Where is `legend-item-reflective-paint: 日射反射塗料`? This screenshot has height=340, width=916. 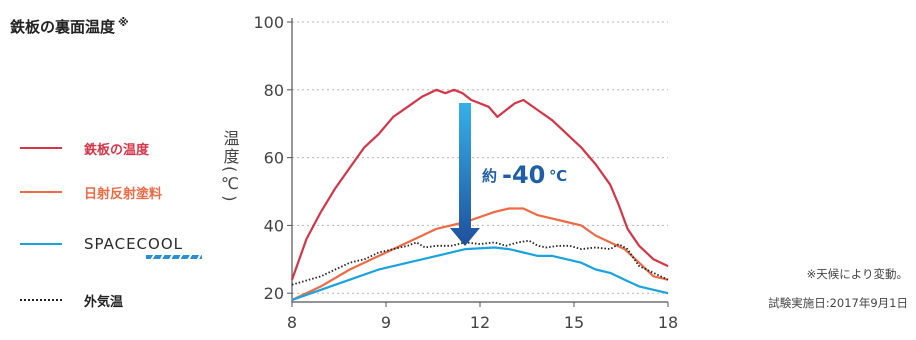 legend-item-reflective-paint: 日射反射塗料 is located at coordinates (91, 192).